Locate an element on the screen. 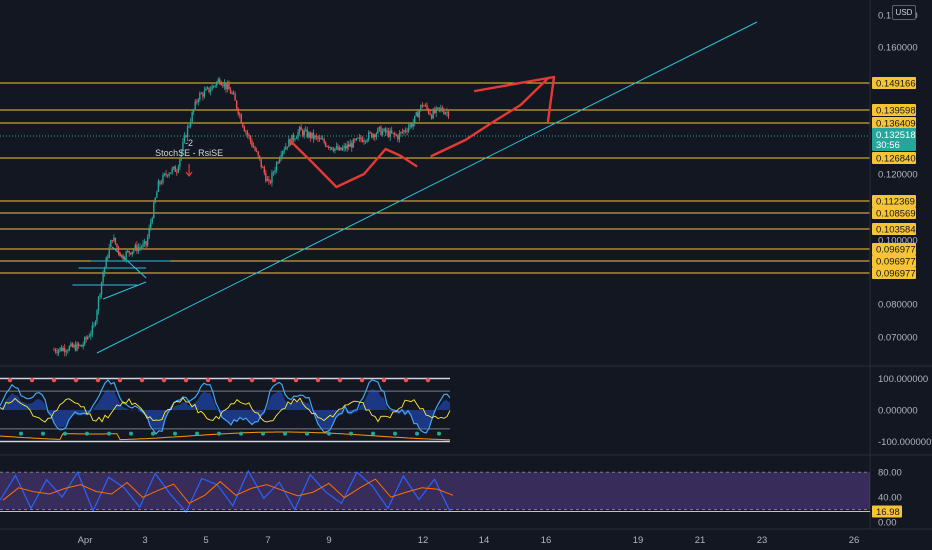 The height and width of the screenshot is (550, 932). currency-badge: USD is located at coordinates (904, 12).